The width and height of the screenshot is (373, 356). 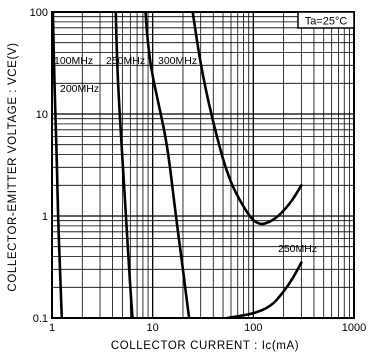 I want to click on x-tick-label: 1000, so click(x=354, y=328).